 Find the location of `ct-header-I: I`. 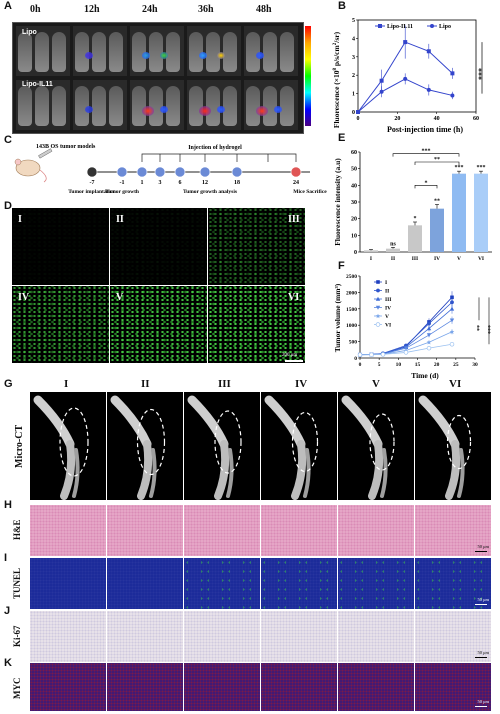

ct-header-I: I is located at coordinates (66, 384).